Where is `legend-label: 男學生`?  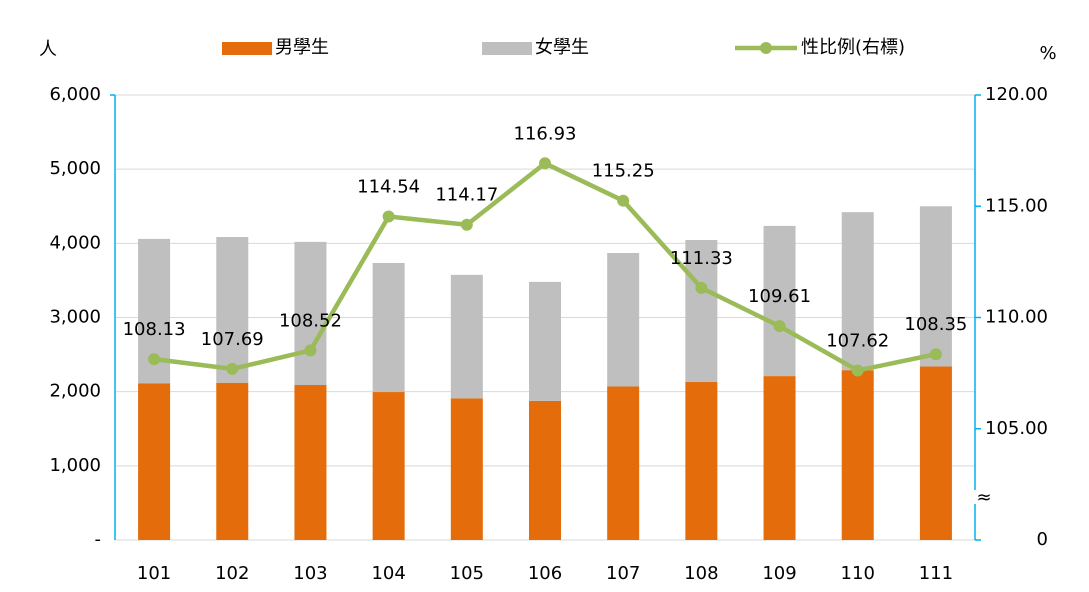 legend-label: 男學生 is located at coordinates (302, 47).